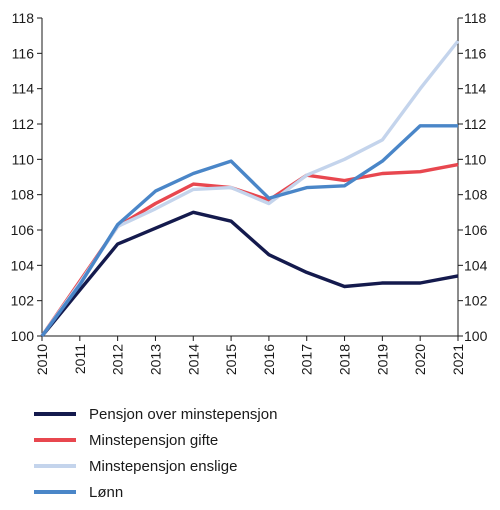 This screenshot has height=510, width=500. I want to click on legend-label-0: Pensjon over minstepensjon, so click(183, 414).